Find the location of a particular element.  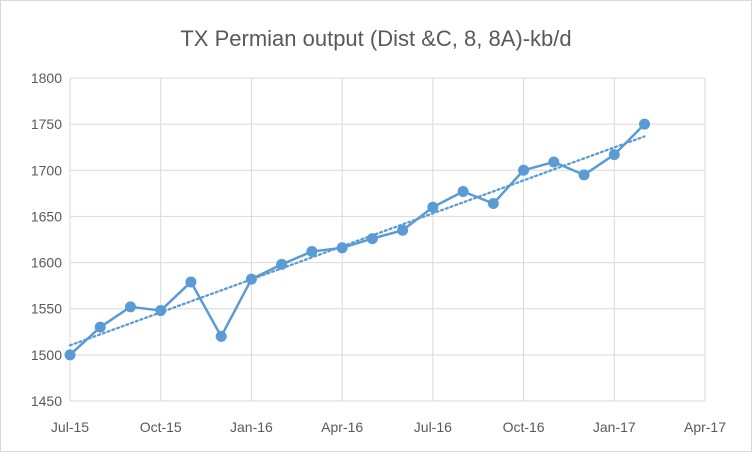

y-tick-label: 1500 is located at coordinates (46, 355).